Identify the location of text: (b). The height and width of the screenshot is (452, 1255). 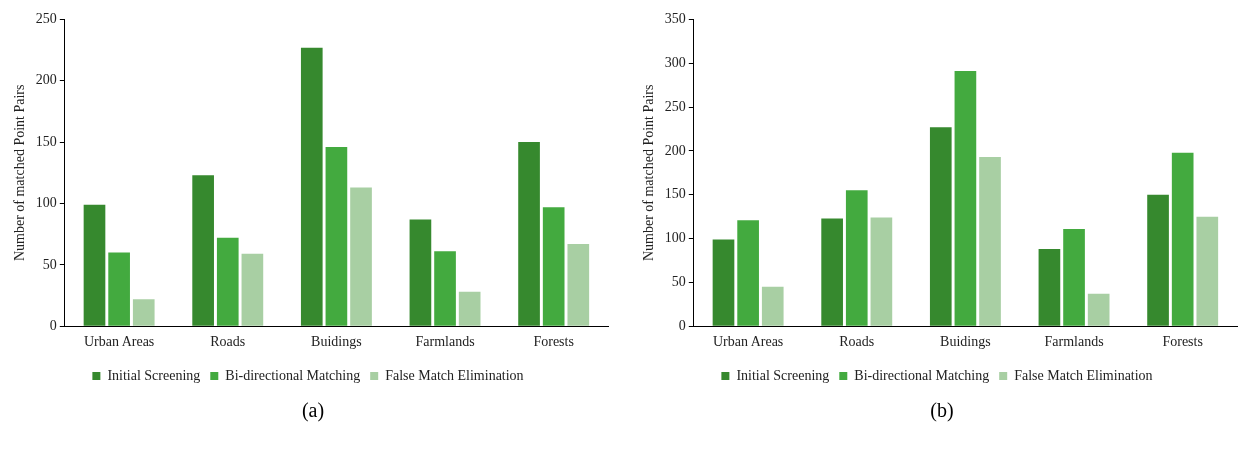
(942, 410).